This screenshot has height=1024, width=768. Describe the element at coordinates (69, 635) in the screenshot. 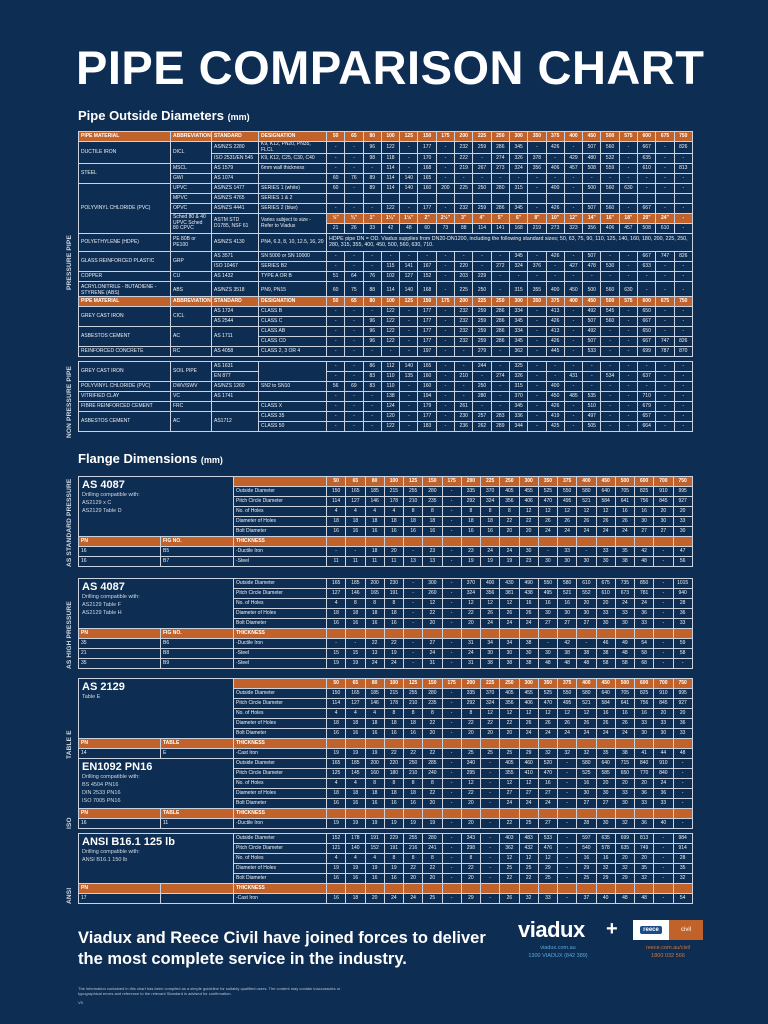

I see `flange-side-label: AS HIGH PRESSURE` at that location.